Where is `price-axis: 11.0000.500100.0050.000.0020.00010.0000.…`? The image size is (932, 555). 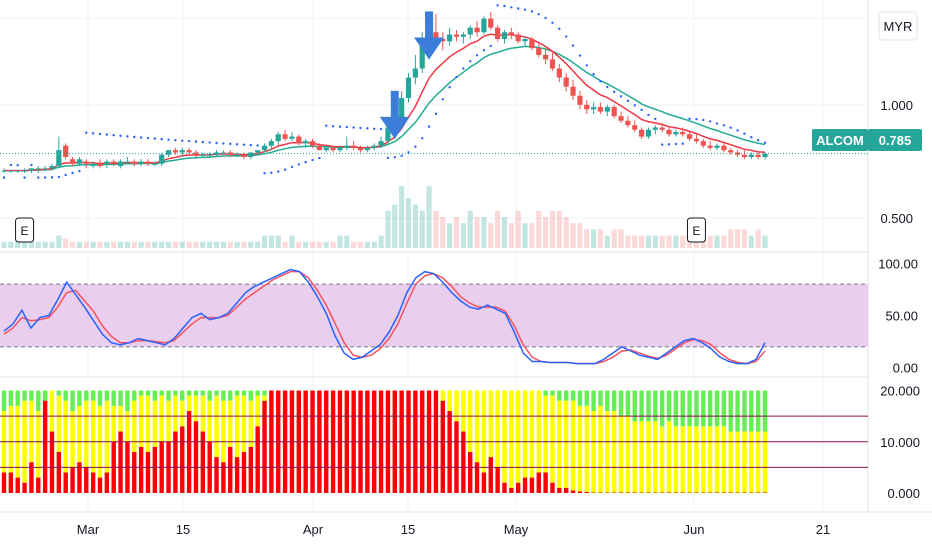
price-axis: 11.0000.500100.0050.000.0020.00010.0000.… is located at coordinates (899, 256).